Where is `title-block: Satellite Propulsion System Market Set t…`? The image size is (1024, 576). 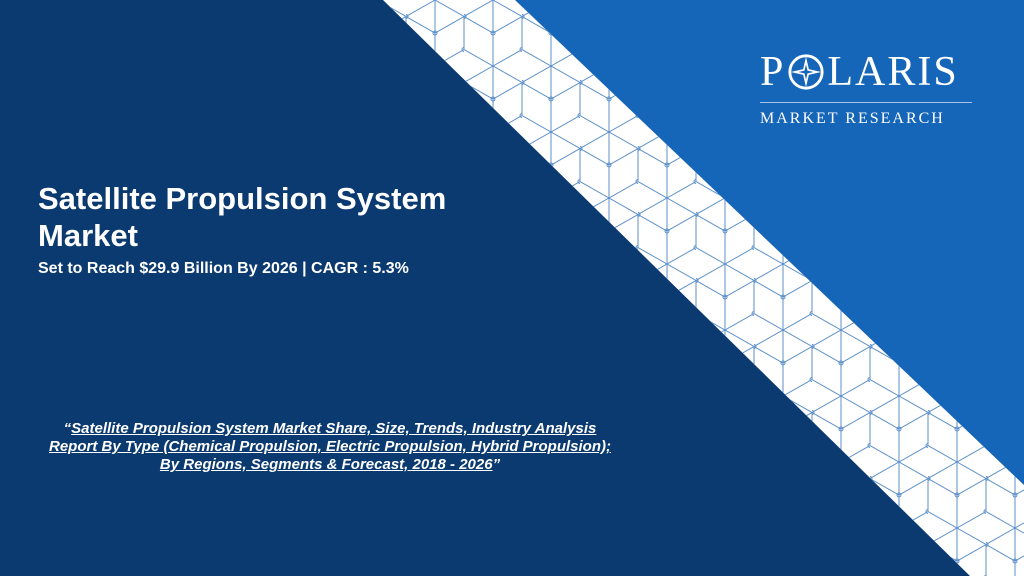
title-block: Satellite Propulsion System Market Set t… is located at coordinates (298, 230).